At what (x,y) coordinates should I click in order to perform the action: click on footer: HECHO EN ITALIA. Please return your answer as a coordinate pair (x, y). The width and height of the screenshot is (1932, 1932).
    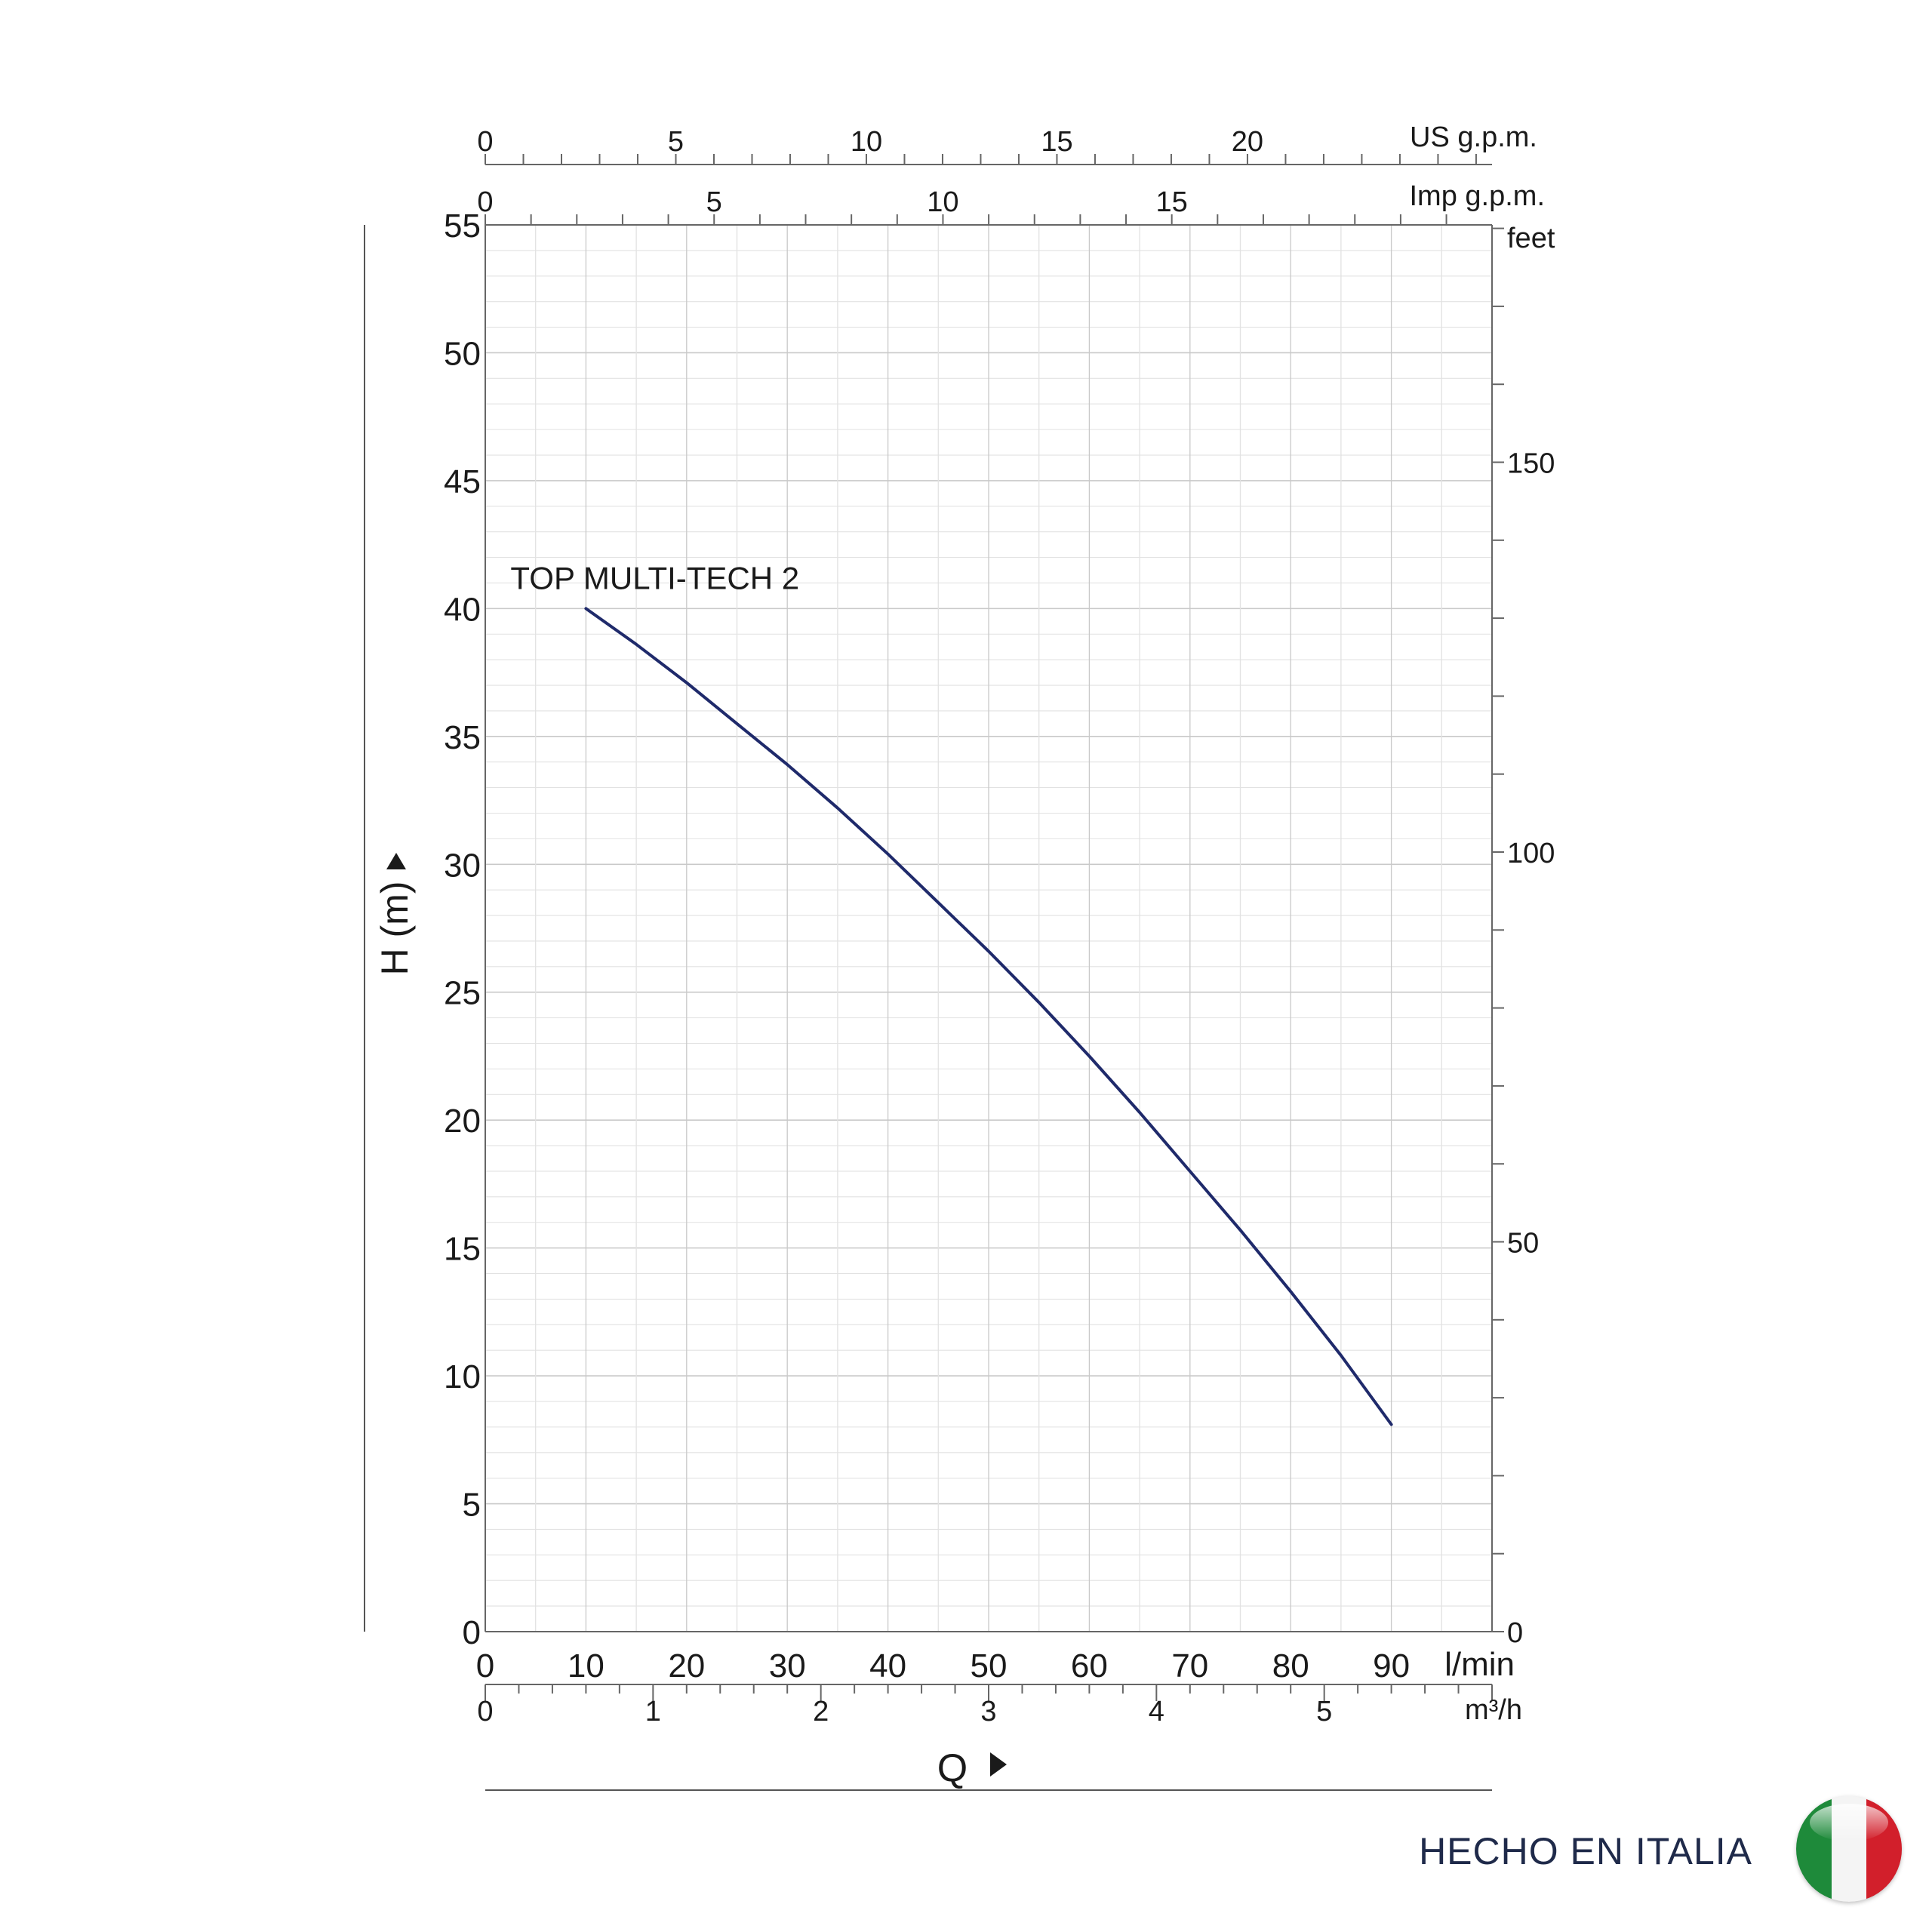
    Looking at the image, I should click on (1660, 1849).